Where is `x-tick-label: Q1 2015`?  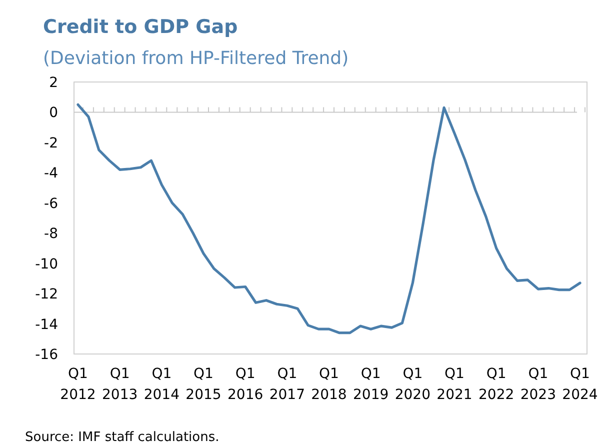
x-tick-label: Q1 2015 is located at coordinates (204, 384).